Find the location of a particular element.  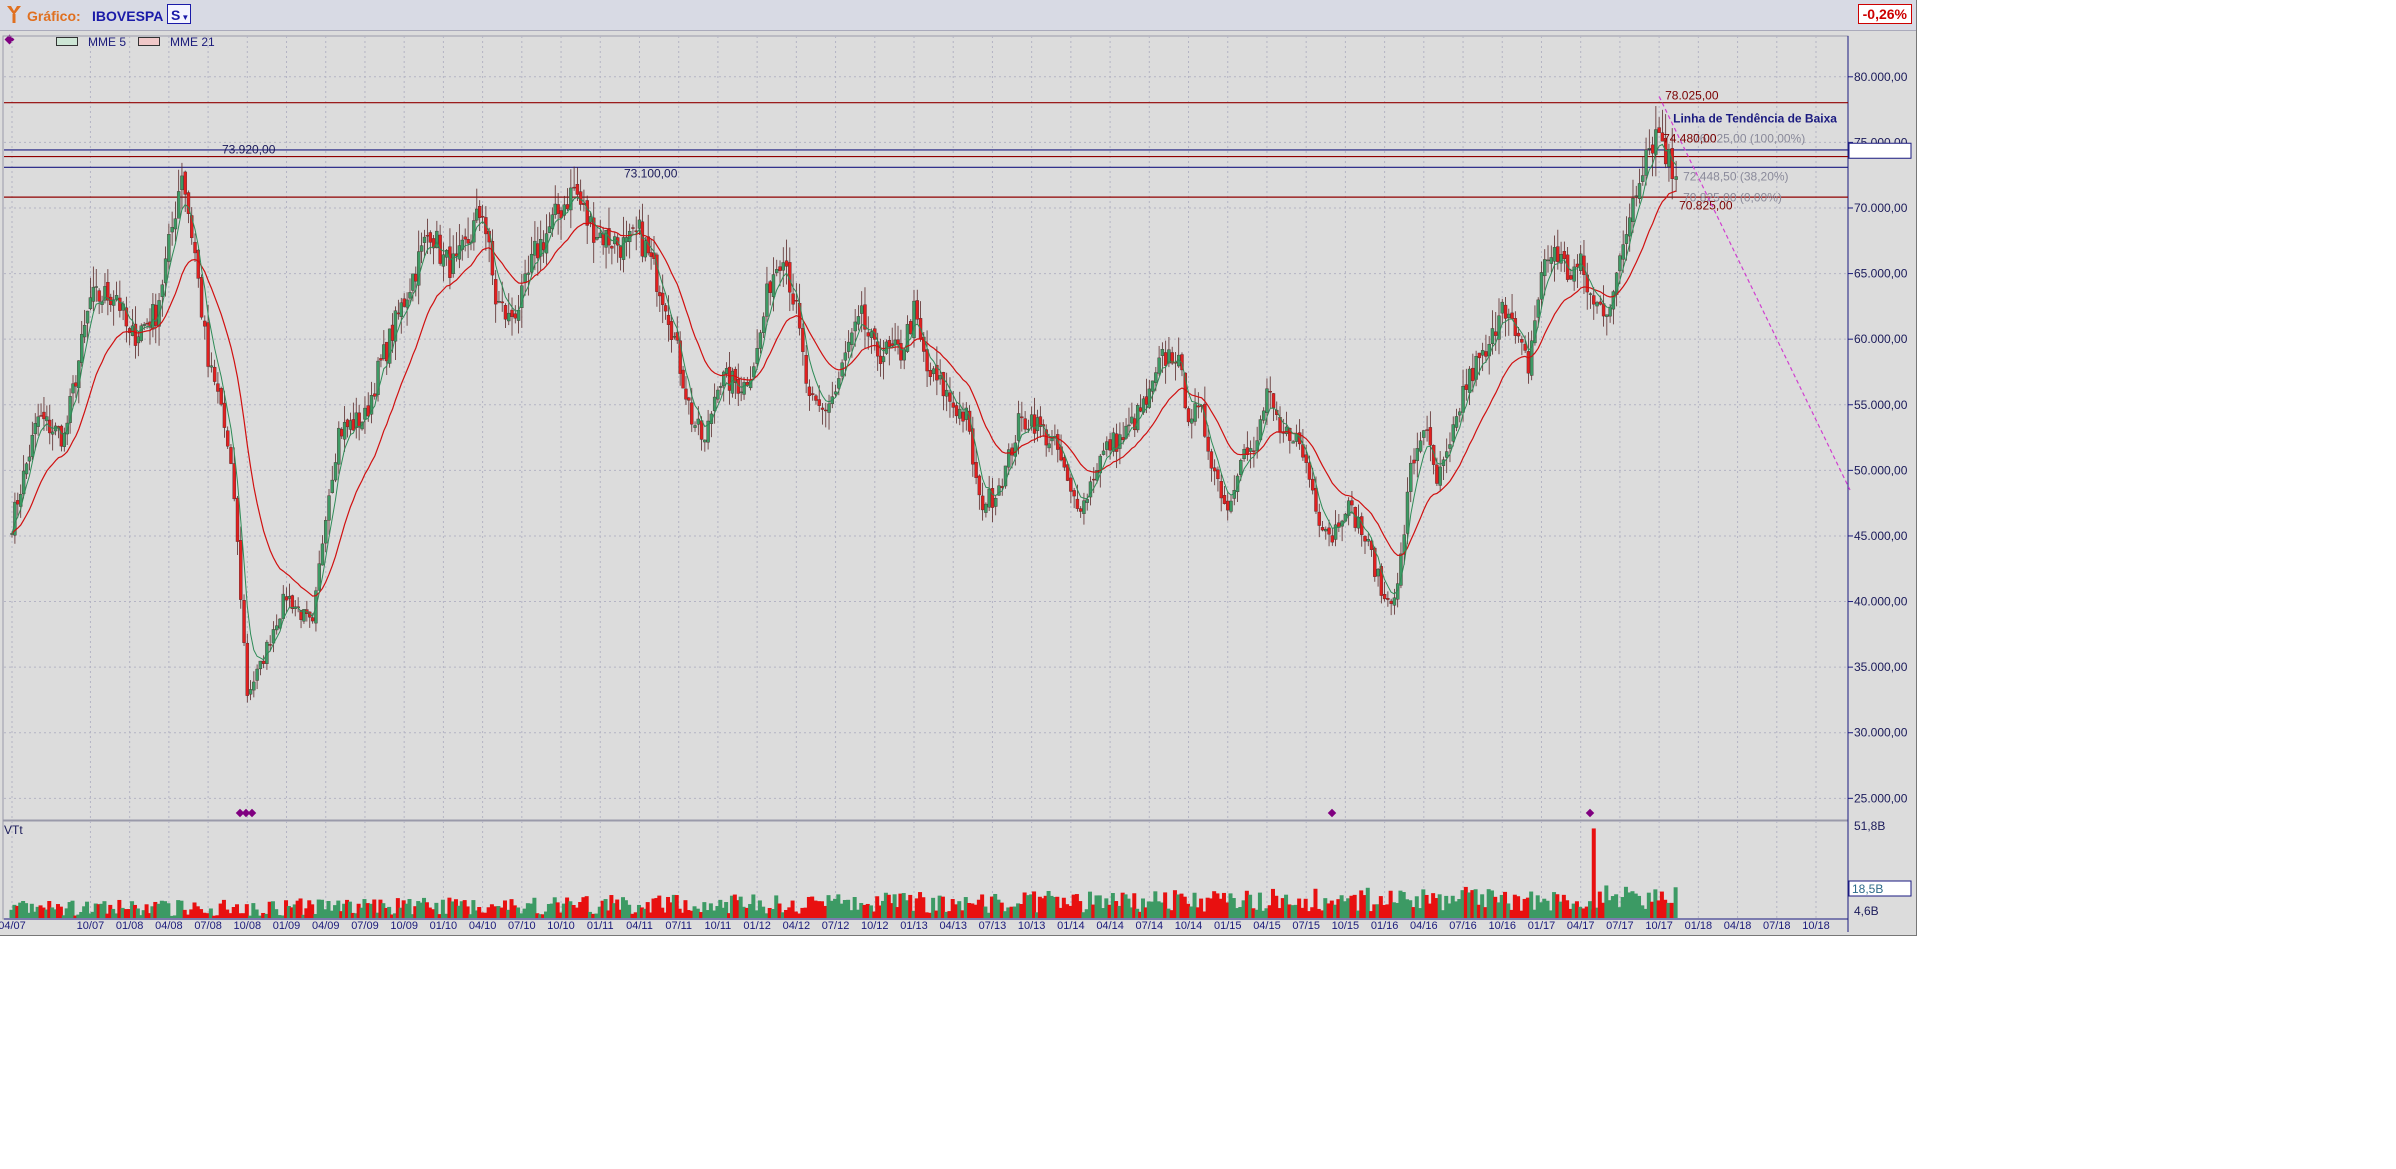

x-tick-label: 04/10 is located at coordinates (483, 926).